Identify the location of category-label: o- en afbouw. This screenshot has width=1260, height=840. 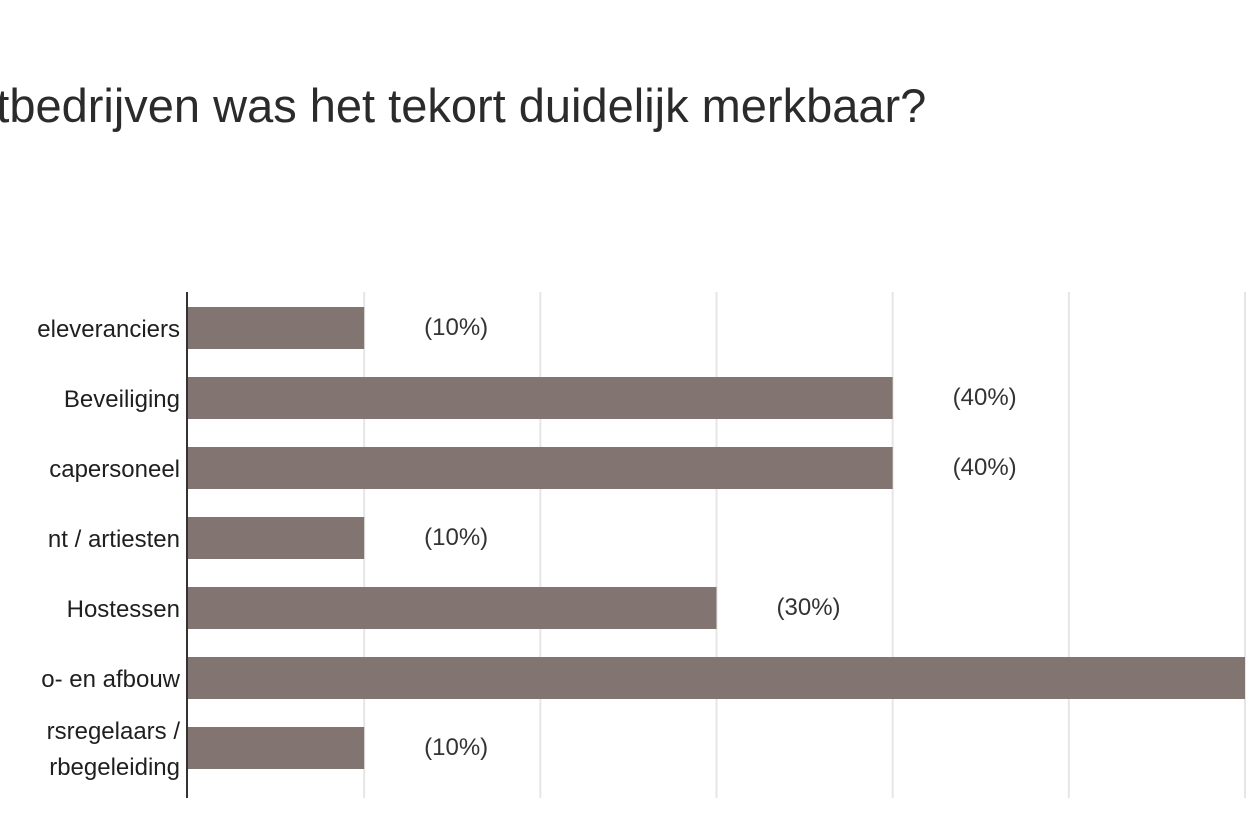
(110, 679).